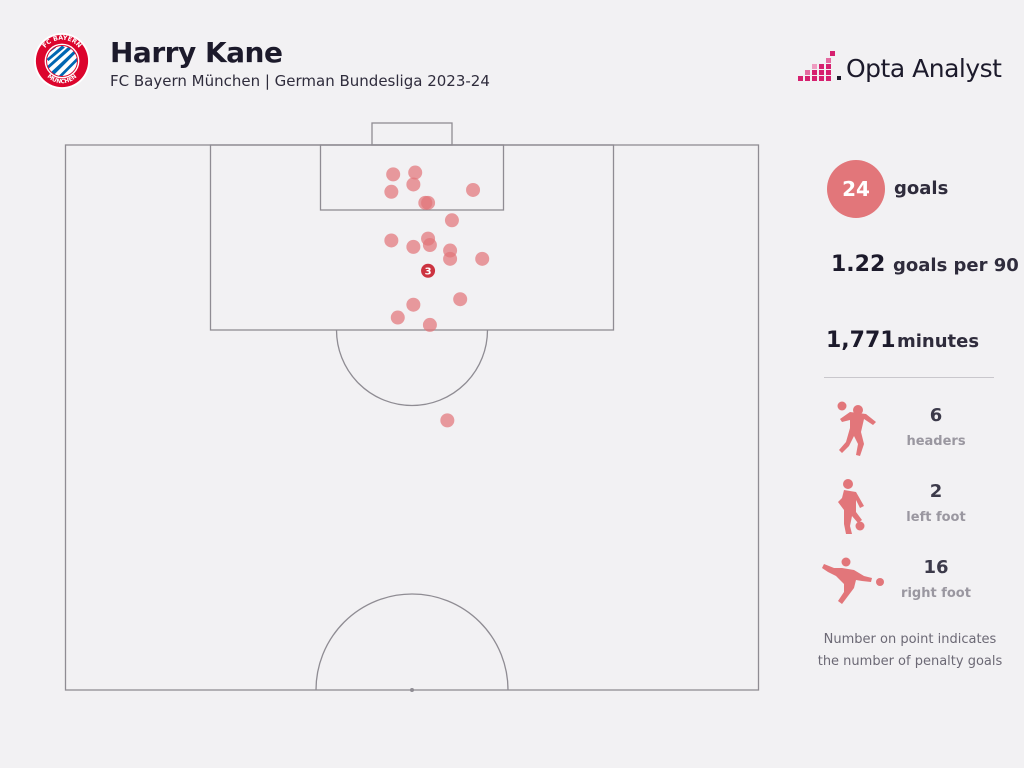 The height and width of the screenshot is (768, 1024). What do you see at coordinates (62, 61) in the screenshot?
I see `bayern-munich-badge: FC BAYERN MÜNCHEN` at bounding box center [62, 61].